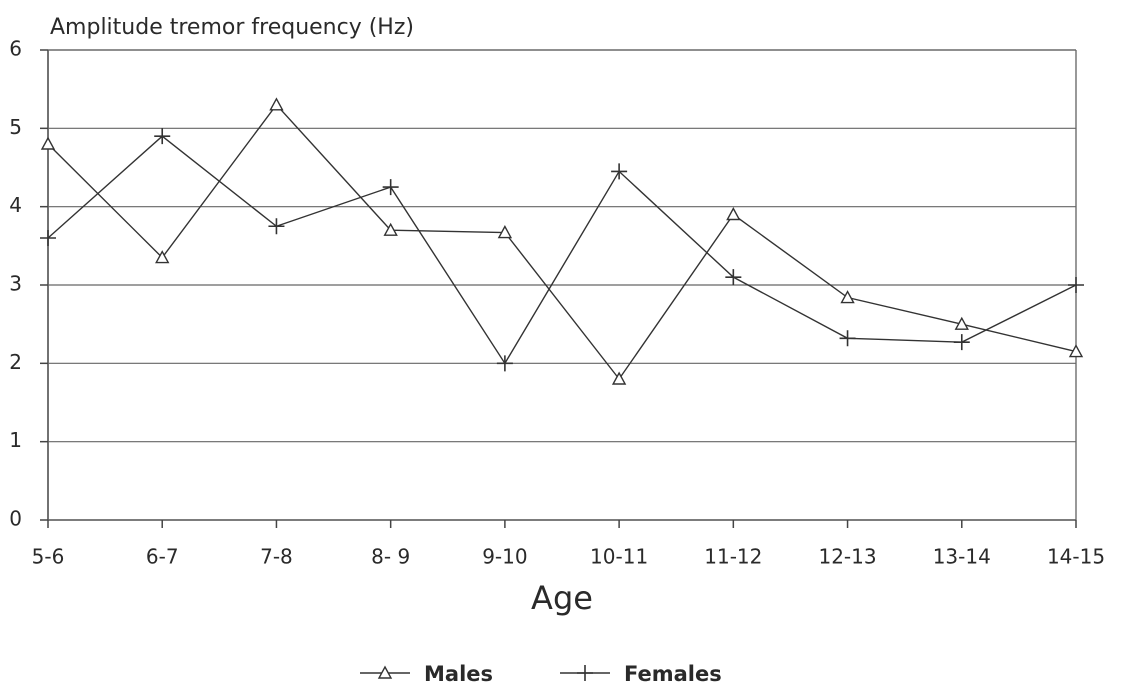  What do you see at coordinates (15, 49) in the screenshot?
I see `y-tick-label: 6` at bounding box center [15, 49].